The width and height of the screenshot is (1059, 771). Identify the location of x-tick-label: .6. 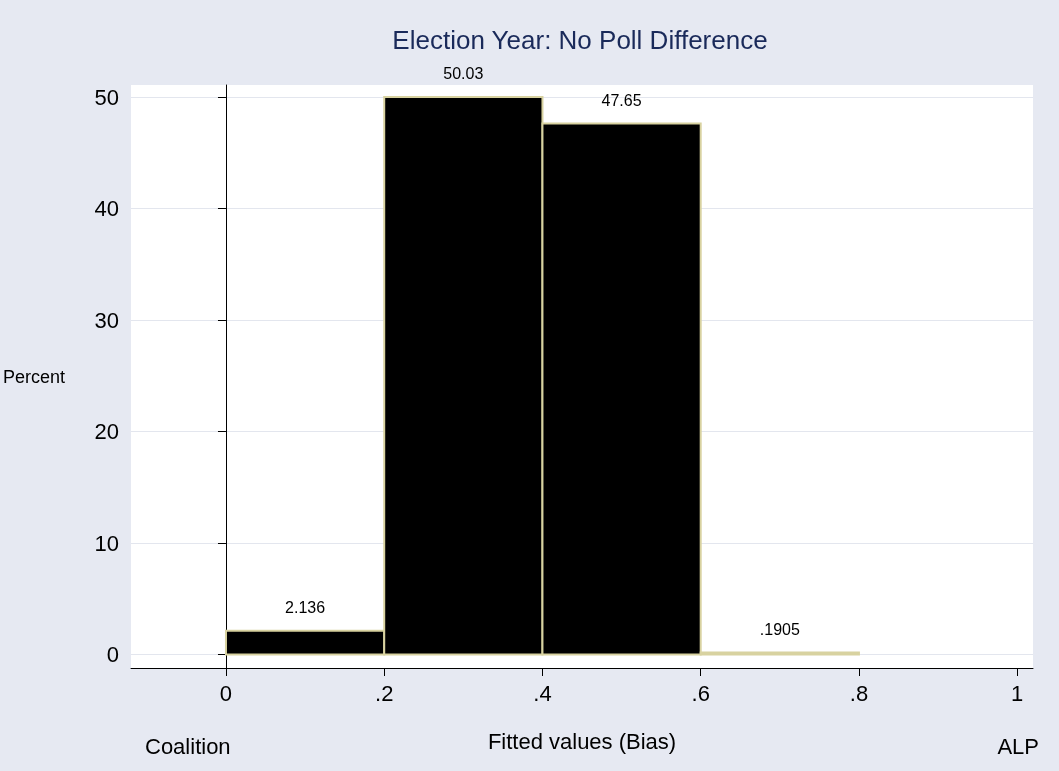
(700, 693).